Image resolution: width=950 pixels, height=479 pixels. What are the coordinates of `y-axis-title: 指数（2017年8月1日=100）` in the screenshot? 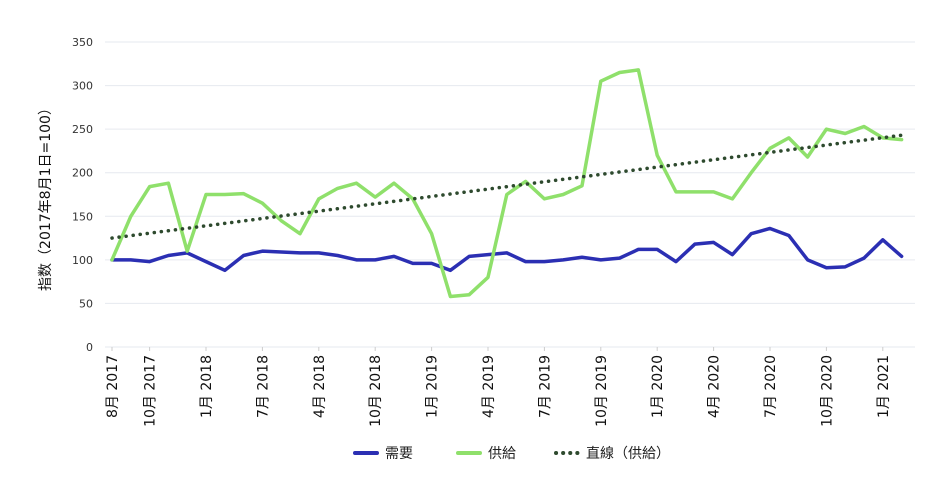 It's located at (46, 196).